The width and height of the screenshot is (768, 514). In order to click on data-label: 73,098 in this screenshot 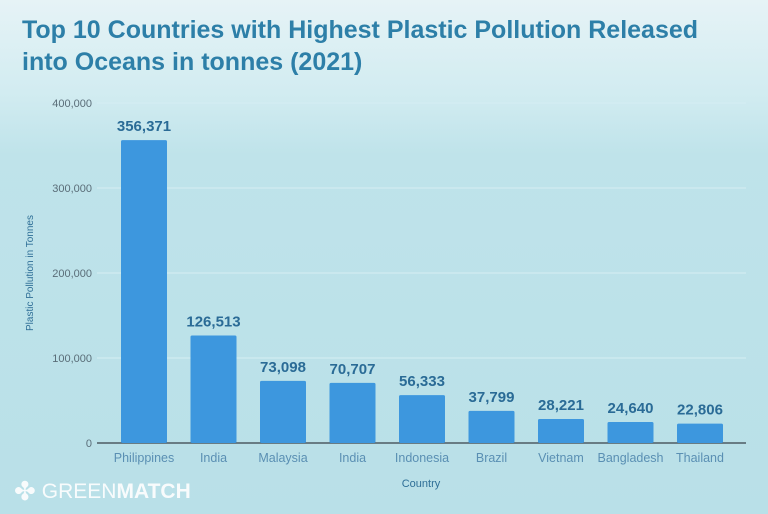, I will do `click(283, 367)`.